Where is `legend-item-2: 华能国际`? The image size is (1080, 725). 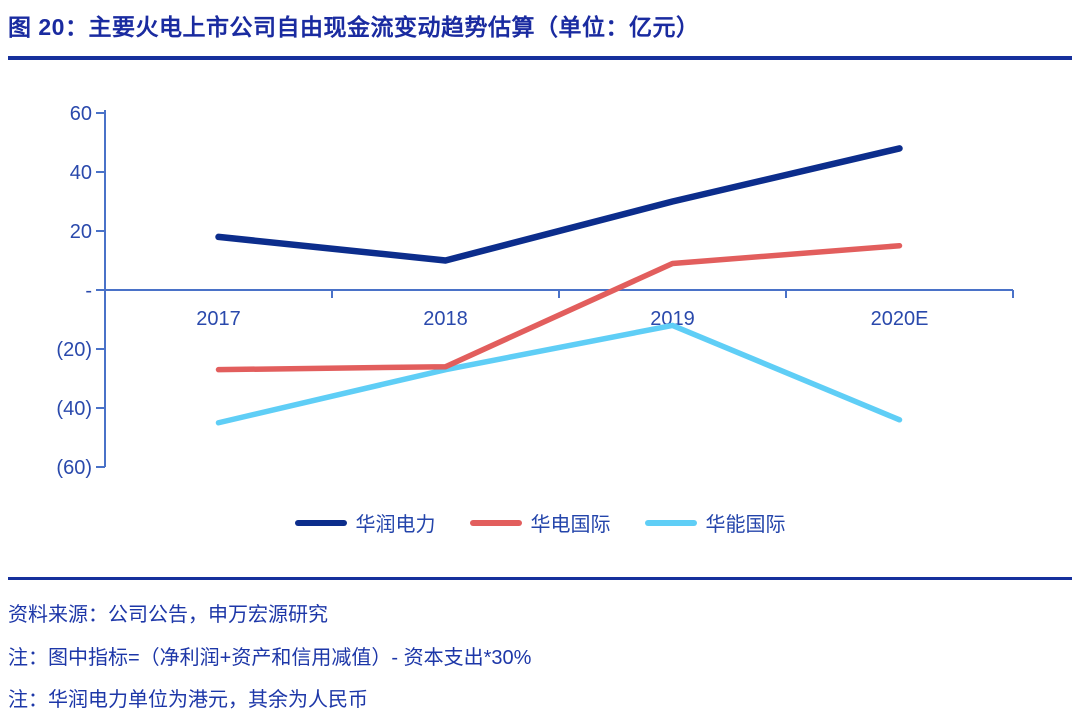
legend-item-2: 华能国际 is located at coordinates (715, 522).